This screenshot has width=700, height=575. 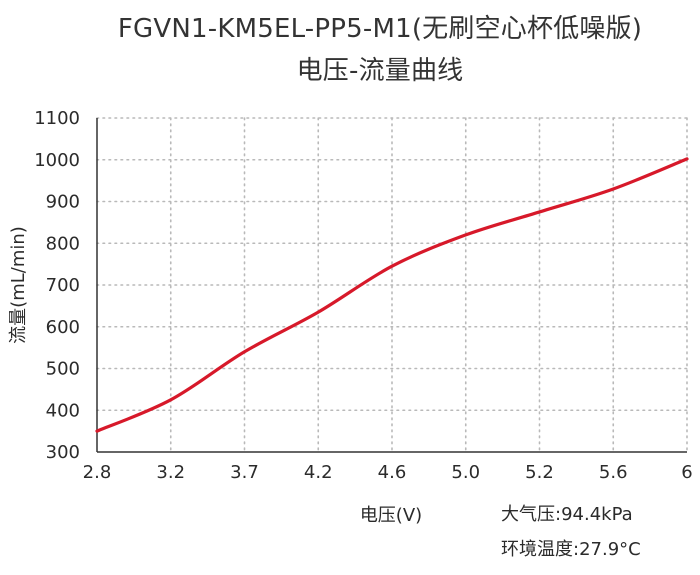 What do you see at coordinates (686, 472) in the screenshot?
I see `x-tick-label: 6` at bounding box center [686, 472].